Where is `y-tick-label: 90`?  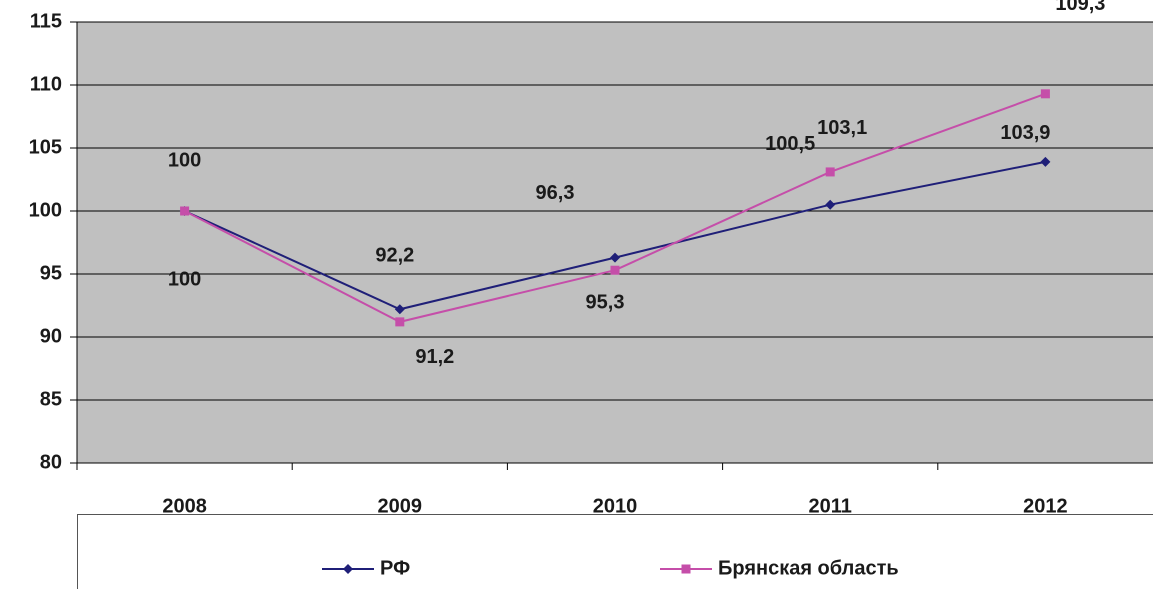 y-tick-label: 90 is located at coordinates (51, 336).